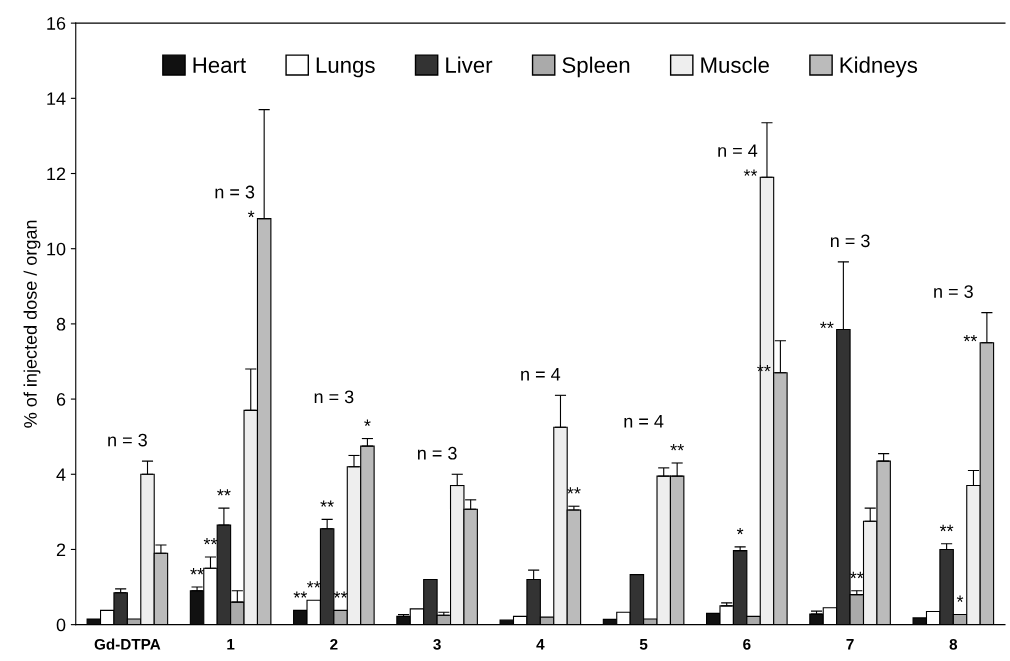  Describe the element at coordinates (219, 65) in the screenshot. I see `legend-label: Heart` at that location.